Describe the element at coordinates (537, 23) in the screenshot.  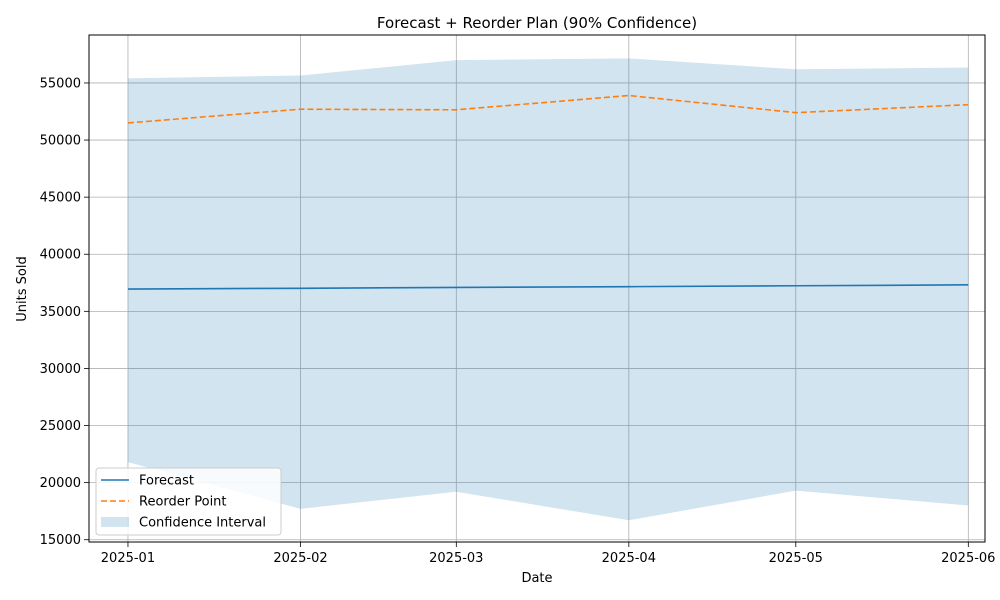
I see `chart-title: Forecast + Reorder Plan (90% Confidence)` at that location.